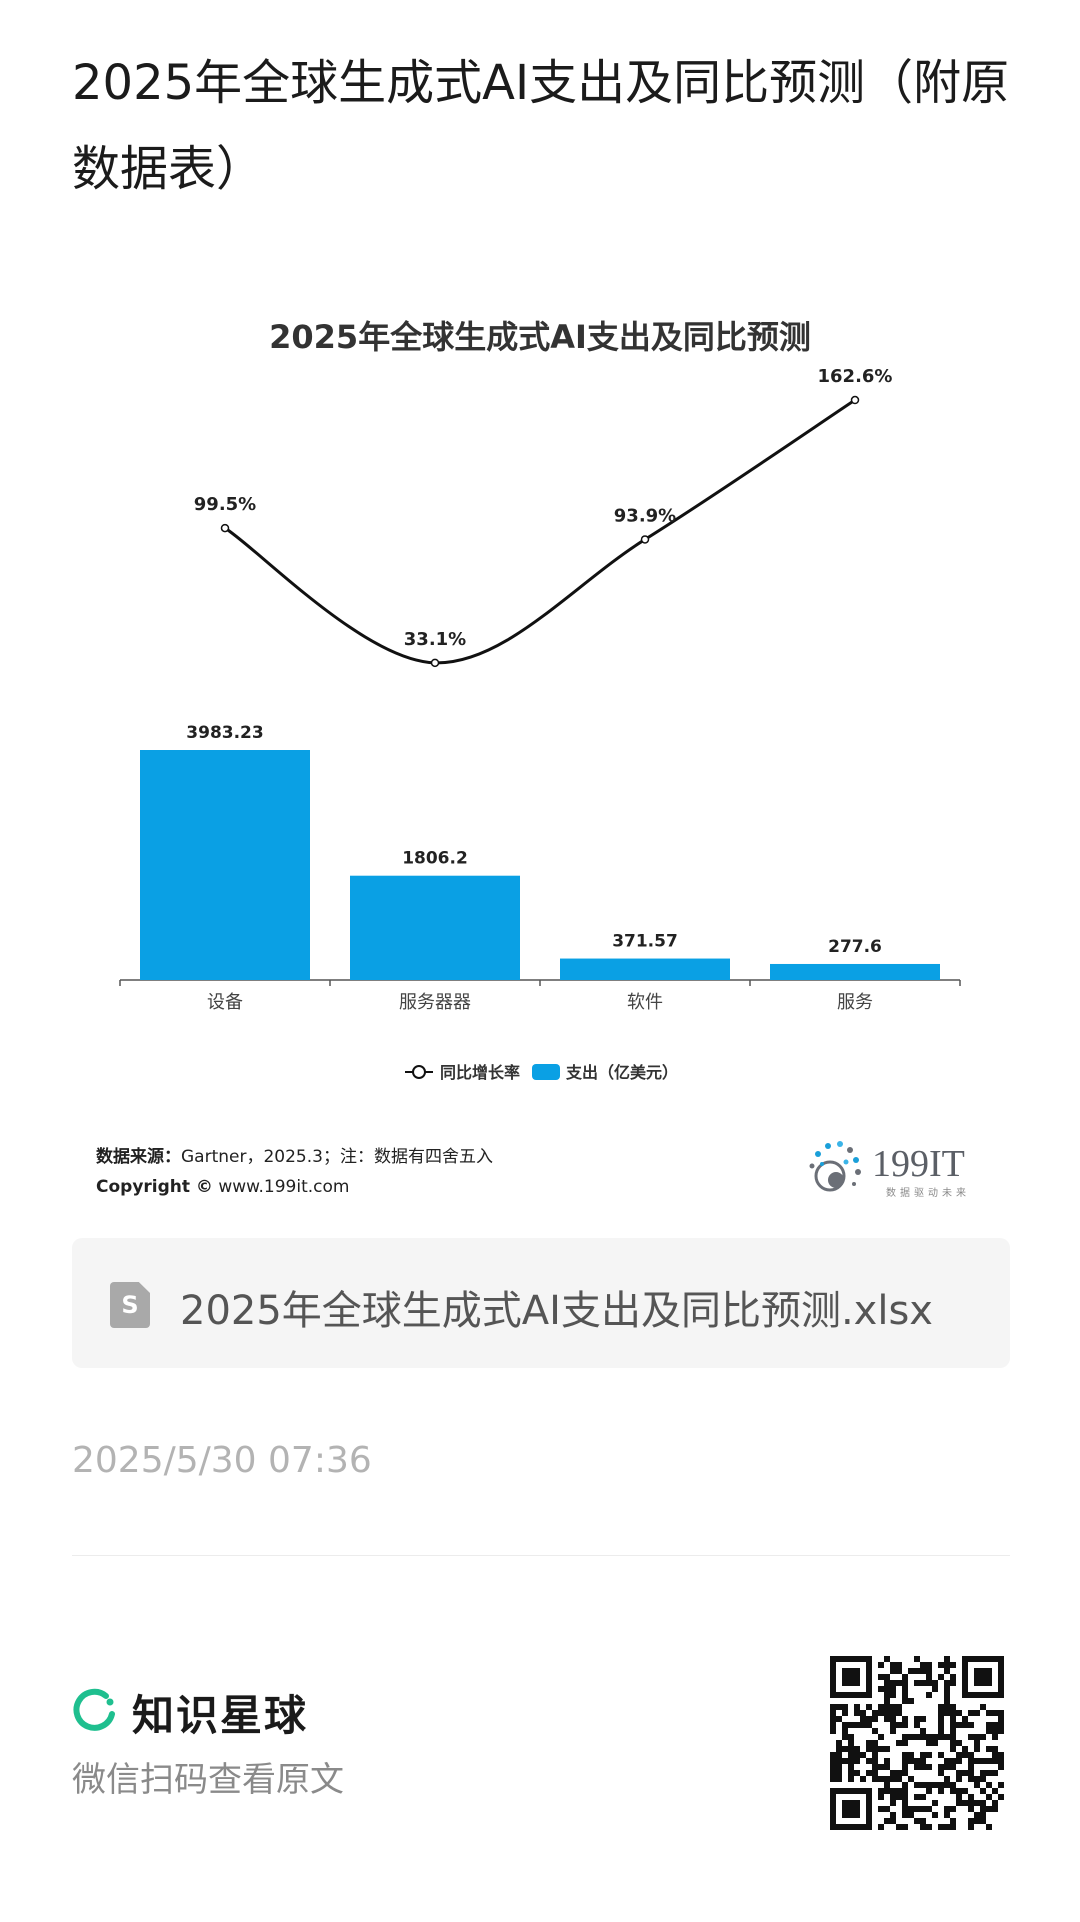 Image resolution: width=1080 pixels, height=1922 pixels. Describe the element at coordinates (208, 1780) in the screenshot. I see `scan-hint: 微信扫码查看原文` at that location.